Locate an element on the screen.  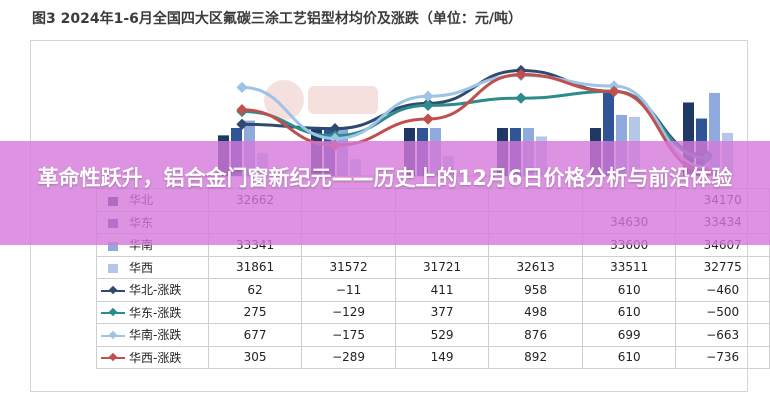
table-row: 华北-涨跌 62 −11 411 958 610 −460 is located at coordinates (433, 290).